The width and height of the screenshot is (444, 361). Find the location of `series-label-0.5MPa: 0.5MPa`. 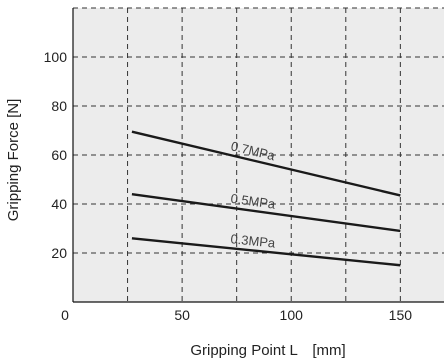

series-label-0.5MPa: 0.5MPa is located at coordinates (253, 201).